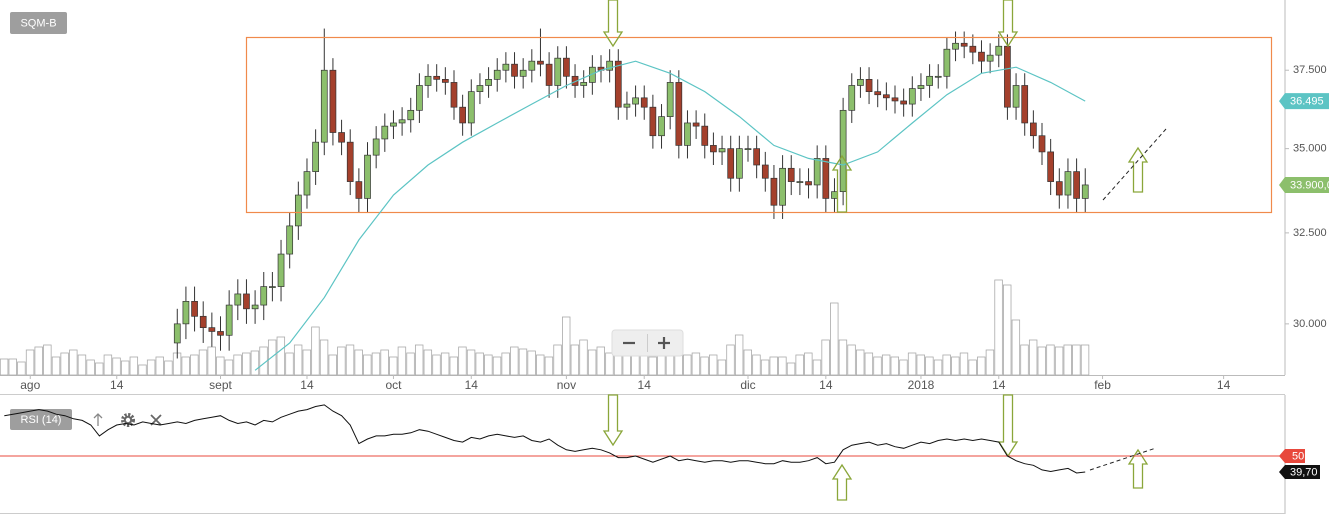 This screenshot has width=1329, height=514. I want to click on rsi-value-tag-bg, so click(1299, 471).